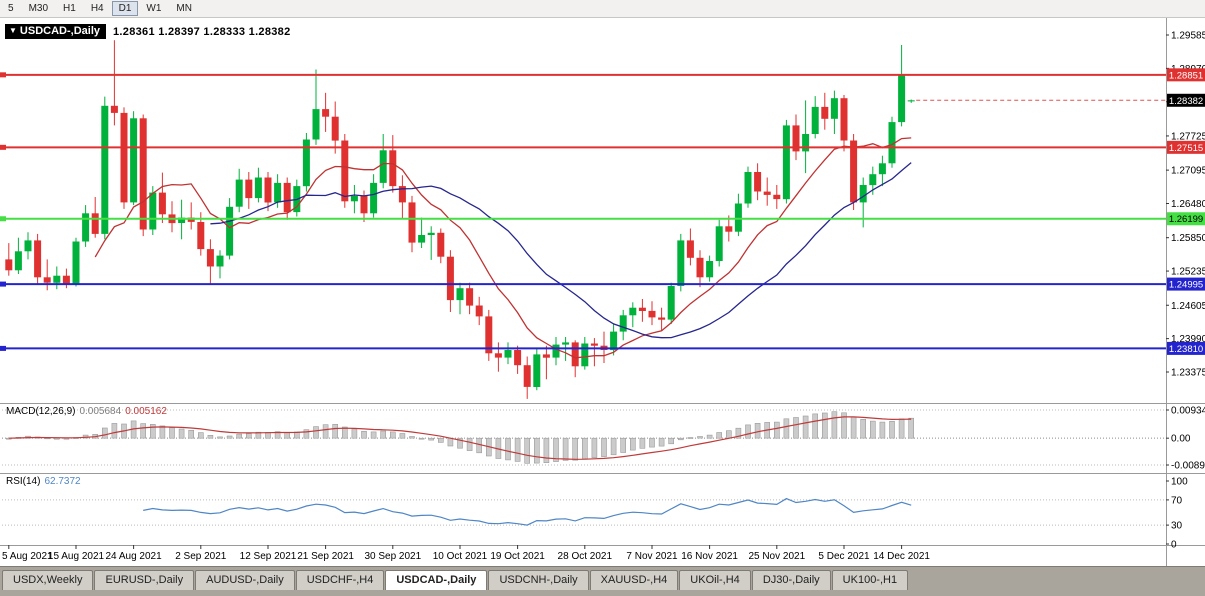 Image resolution: width=1205 pixels, height=596 pixels. What do you see at coordinates (97, 8) in the screenshot?
I see `timeframe-button-h4: H4` at bounding box center [97, 8].